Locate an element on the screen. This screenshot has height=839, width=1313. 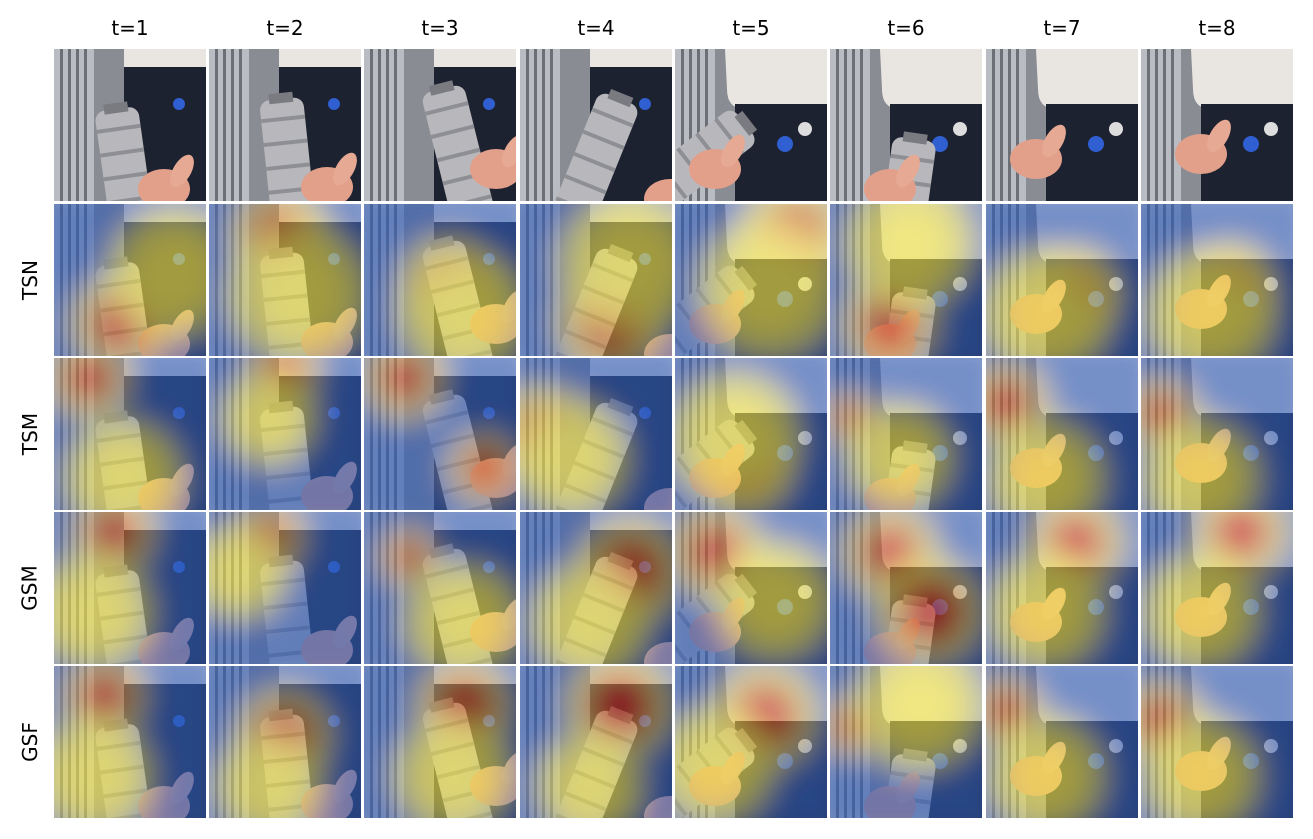
attention-heatmap-gsf-t3 is located at coordinates (440, 742).